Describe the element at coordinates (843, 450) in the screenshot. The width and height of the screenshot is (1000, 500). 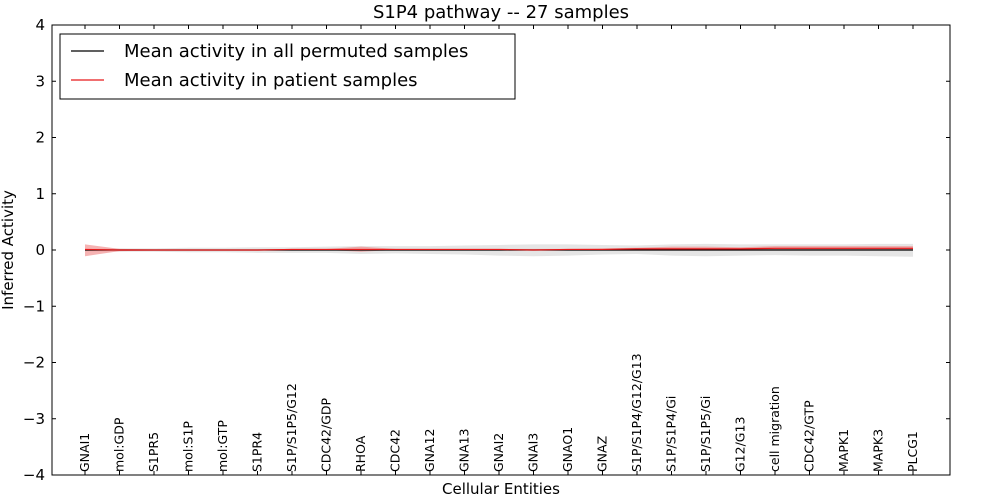
I see `x-tick-label: MAPK1` at that location.